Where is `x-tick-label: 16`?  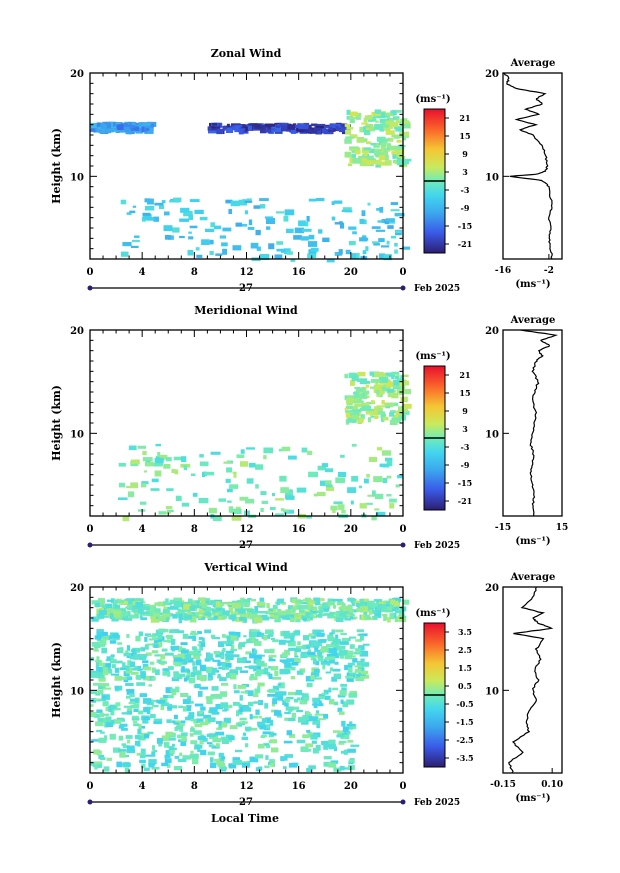
x-tick-label: 16 is located at coordinates (299, 529).